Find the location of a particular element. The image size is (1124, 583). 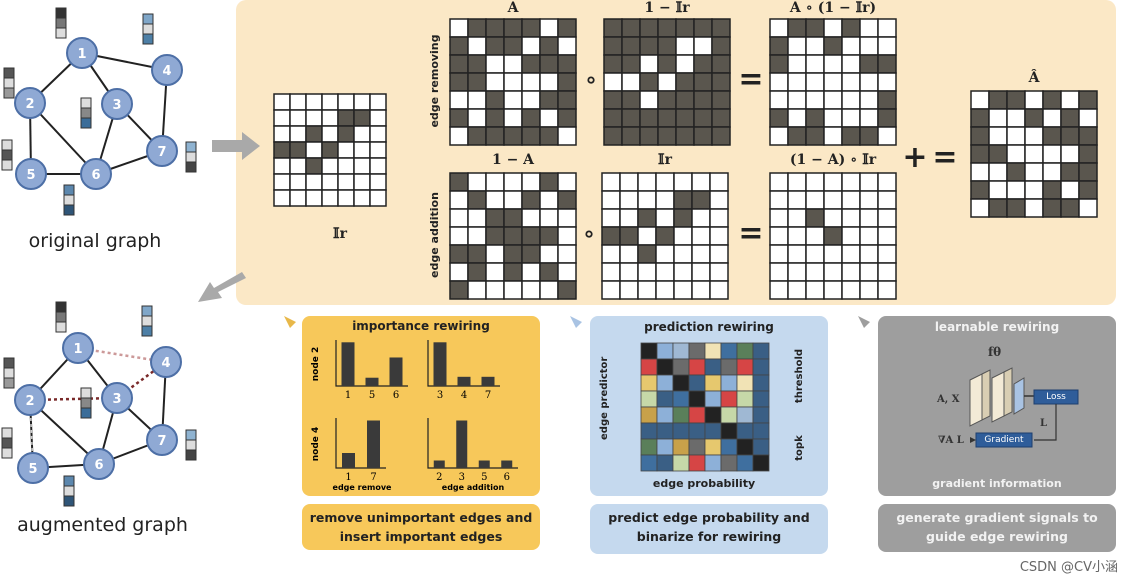

node-label: 6 is located at coordinates (98, 465).